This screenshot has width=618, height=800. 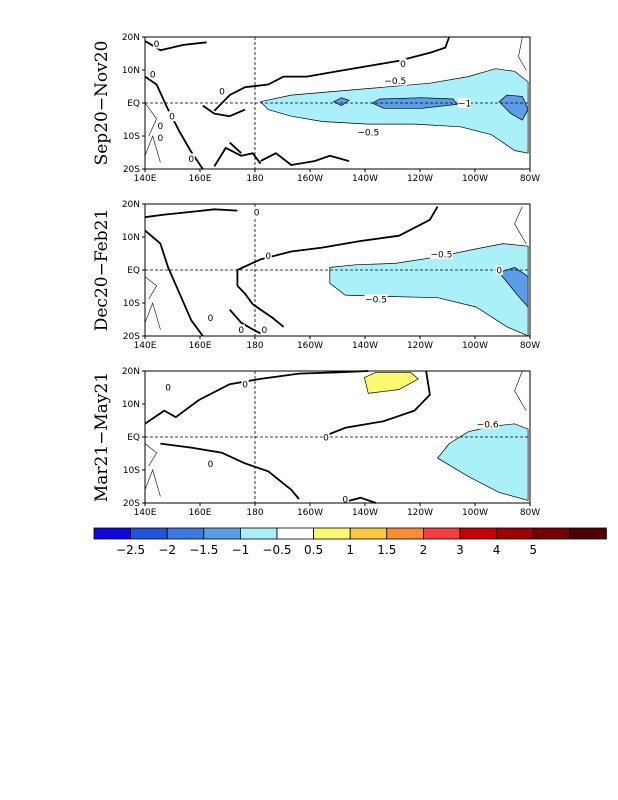 What do you see at coordinates (167, 550) in the screenshot?
I see `colorbar-label: −2` at bounding box center [167, 550].